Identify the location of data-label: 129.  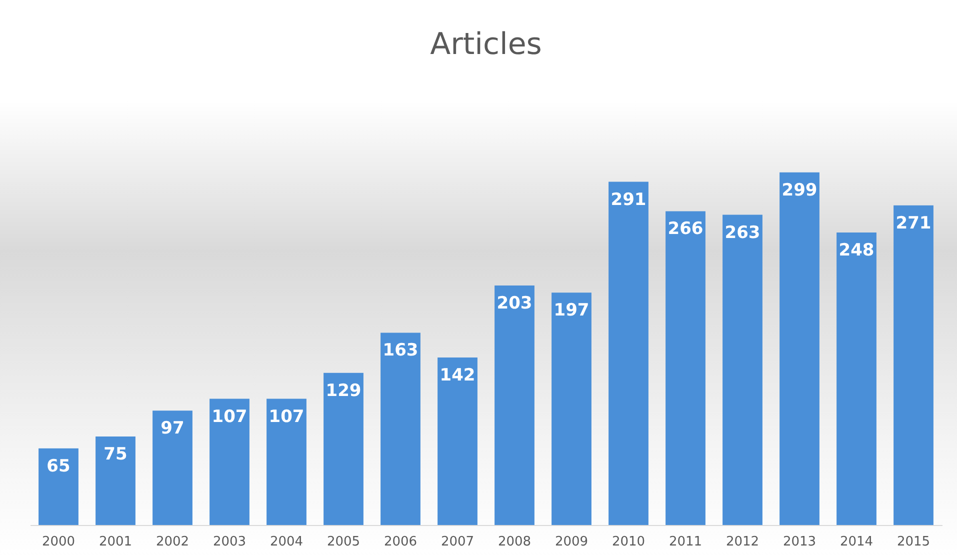
(344, 390).